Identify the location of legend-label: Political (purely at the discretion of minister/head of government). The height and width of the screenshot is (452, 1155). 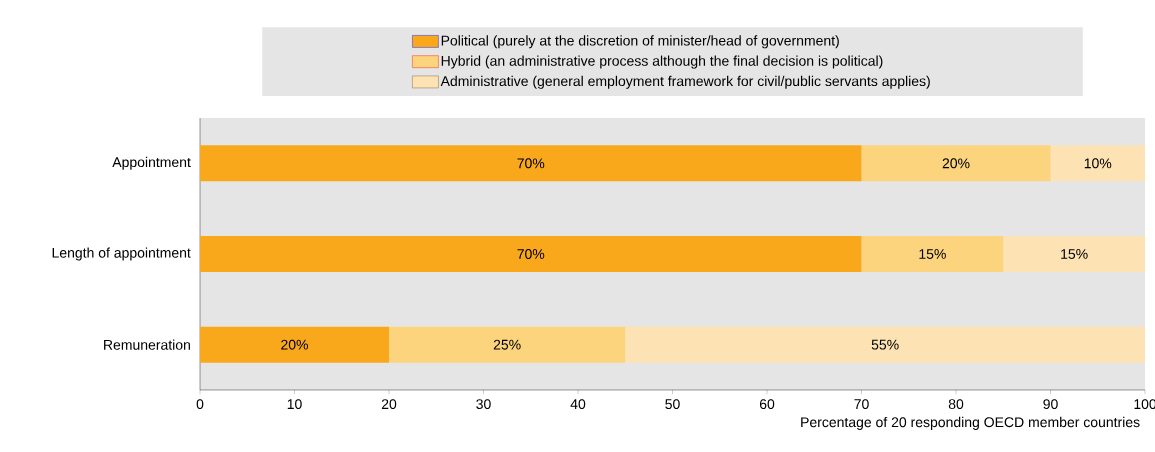
(640, 42).